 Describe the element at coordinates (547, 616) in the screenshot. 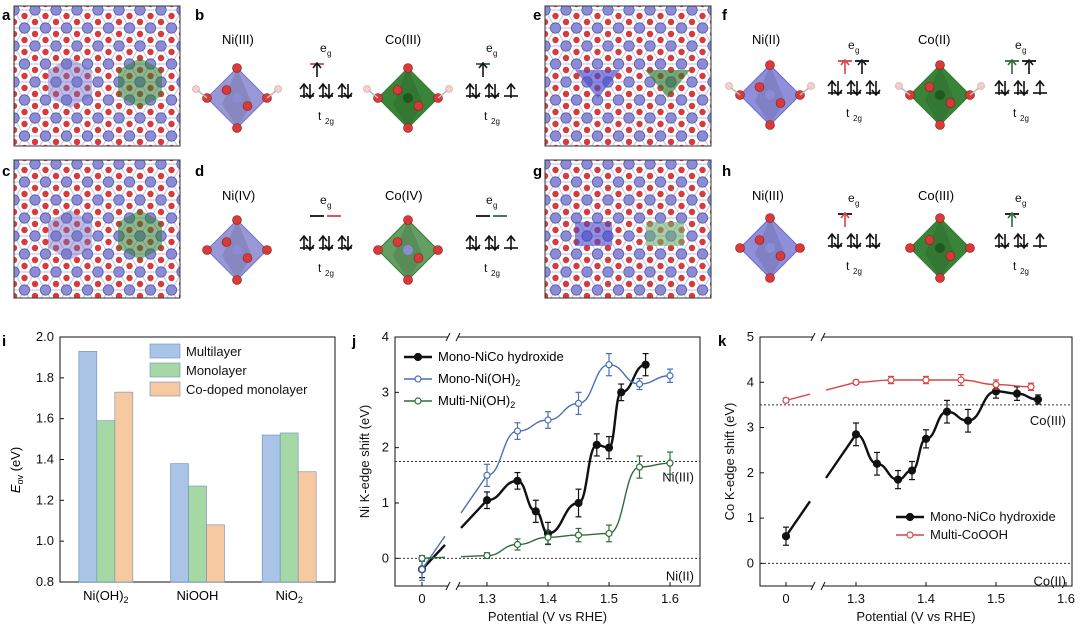

I see `x-axis-label-j: Potential (V vs RHE)` at that location.